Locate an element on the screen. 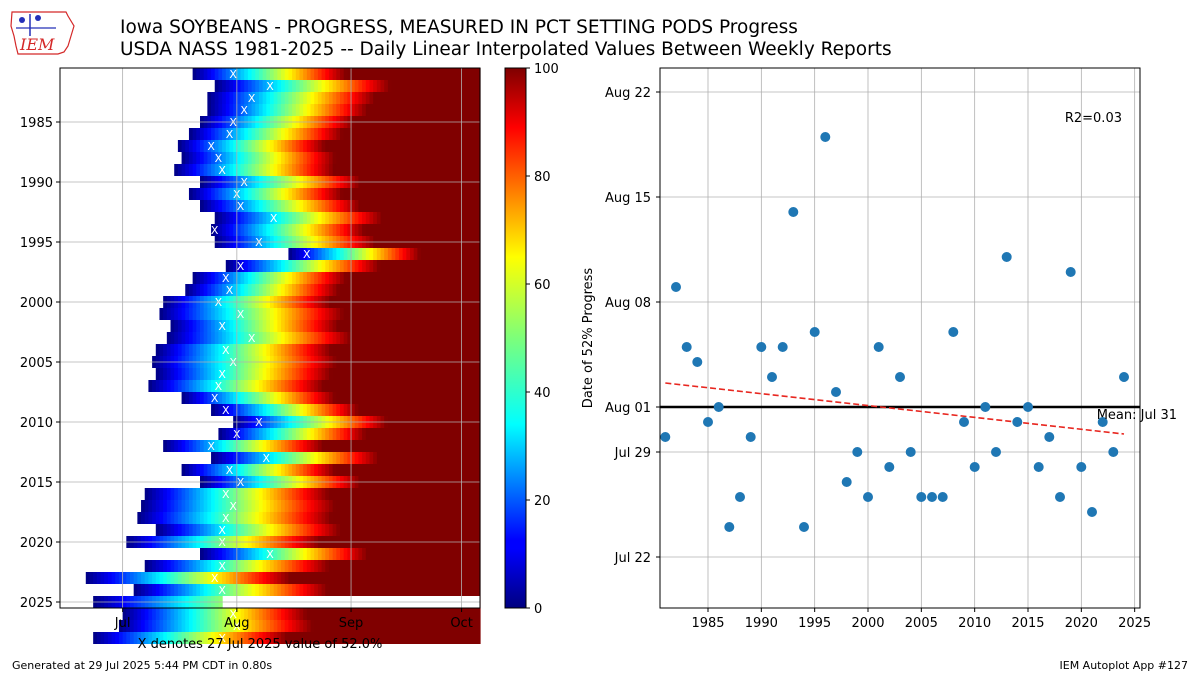 The height and width of the screenshot is (675, 1200). heatmap-x-marker: X is located at coordinates (230, 470).